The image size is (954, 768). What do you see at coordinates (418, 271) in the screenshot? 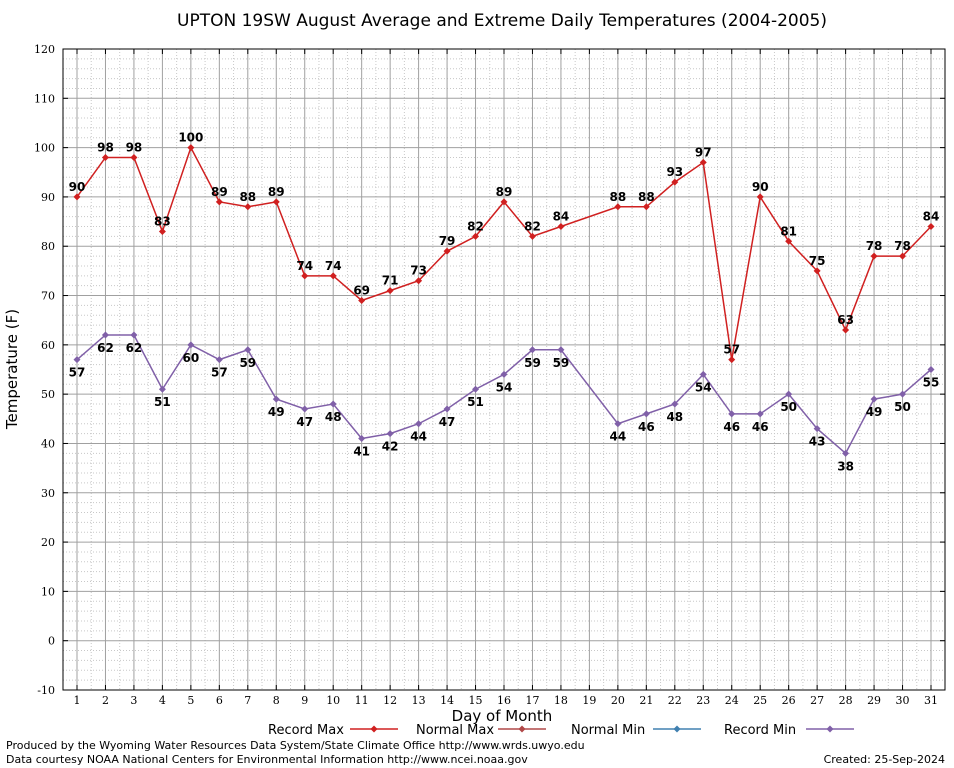
I see `record-max-data-label: 73` at bounding box center [418, 271].